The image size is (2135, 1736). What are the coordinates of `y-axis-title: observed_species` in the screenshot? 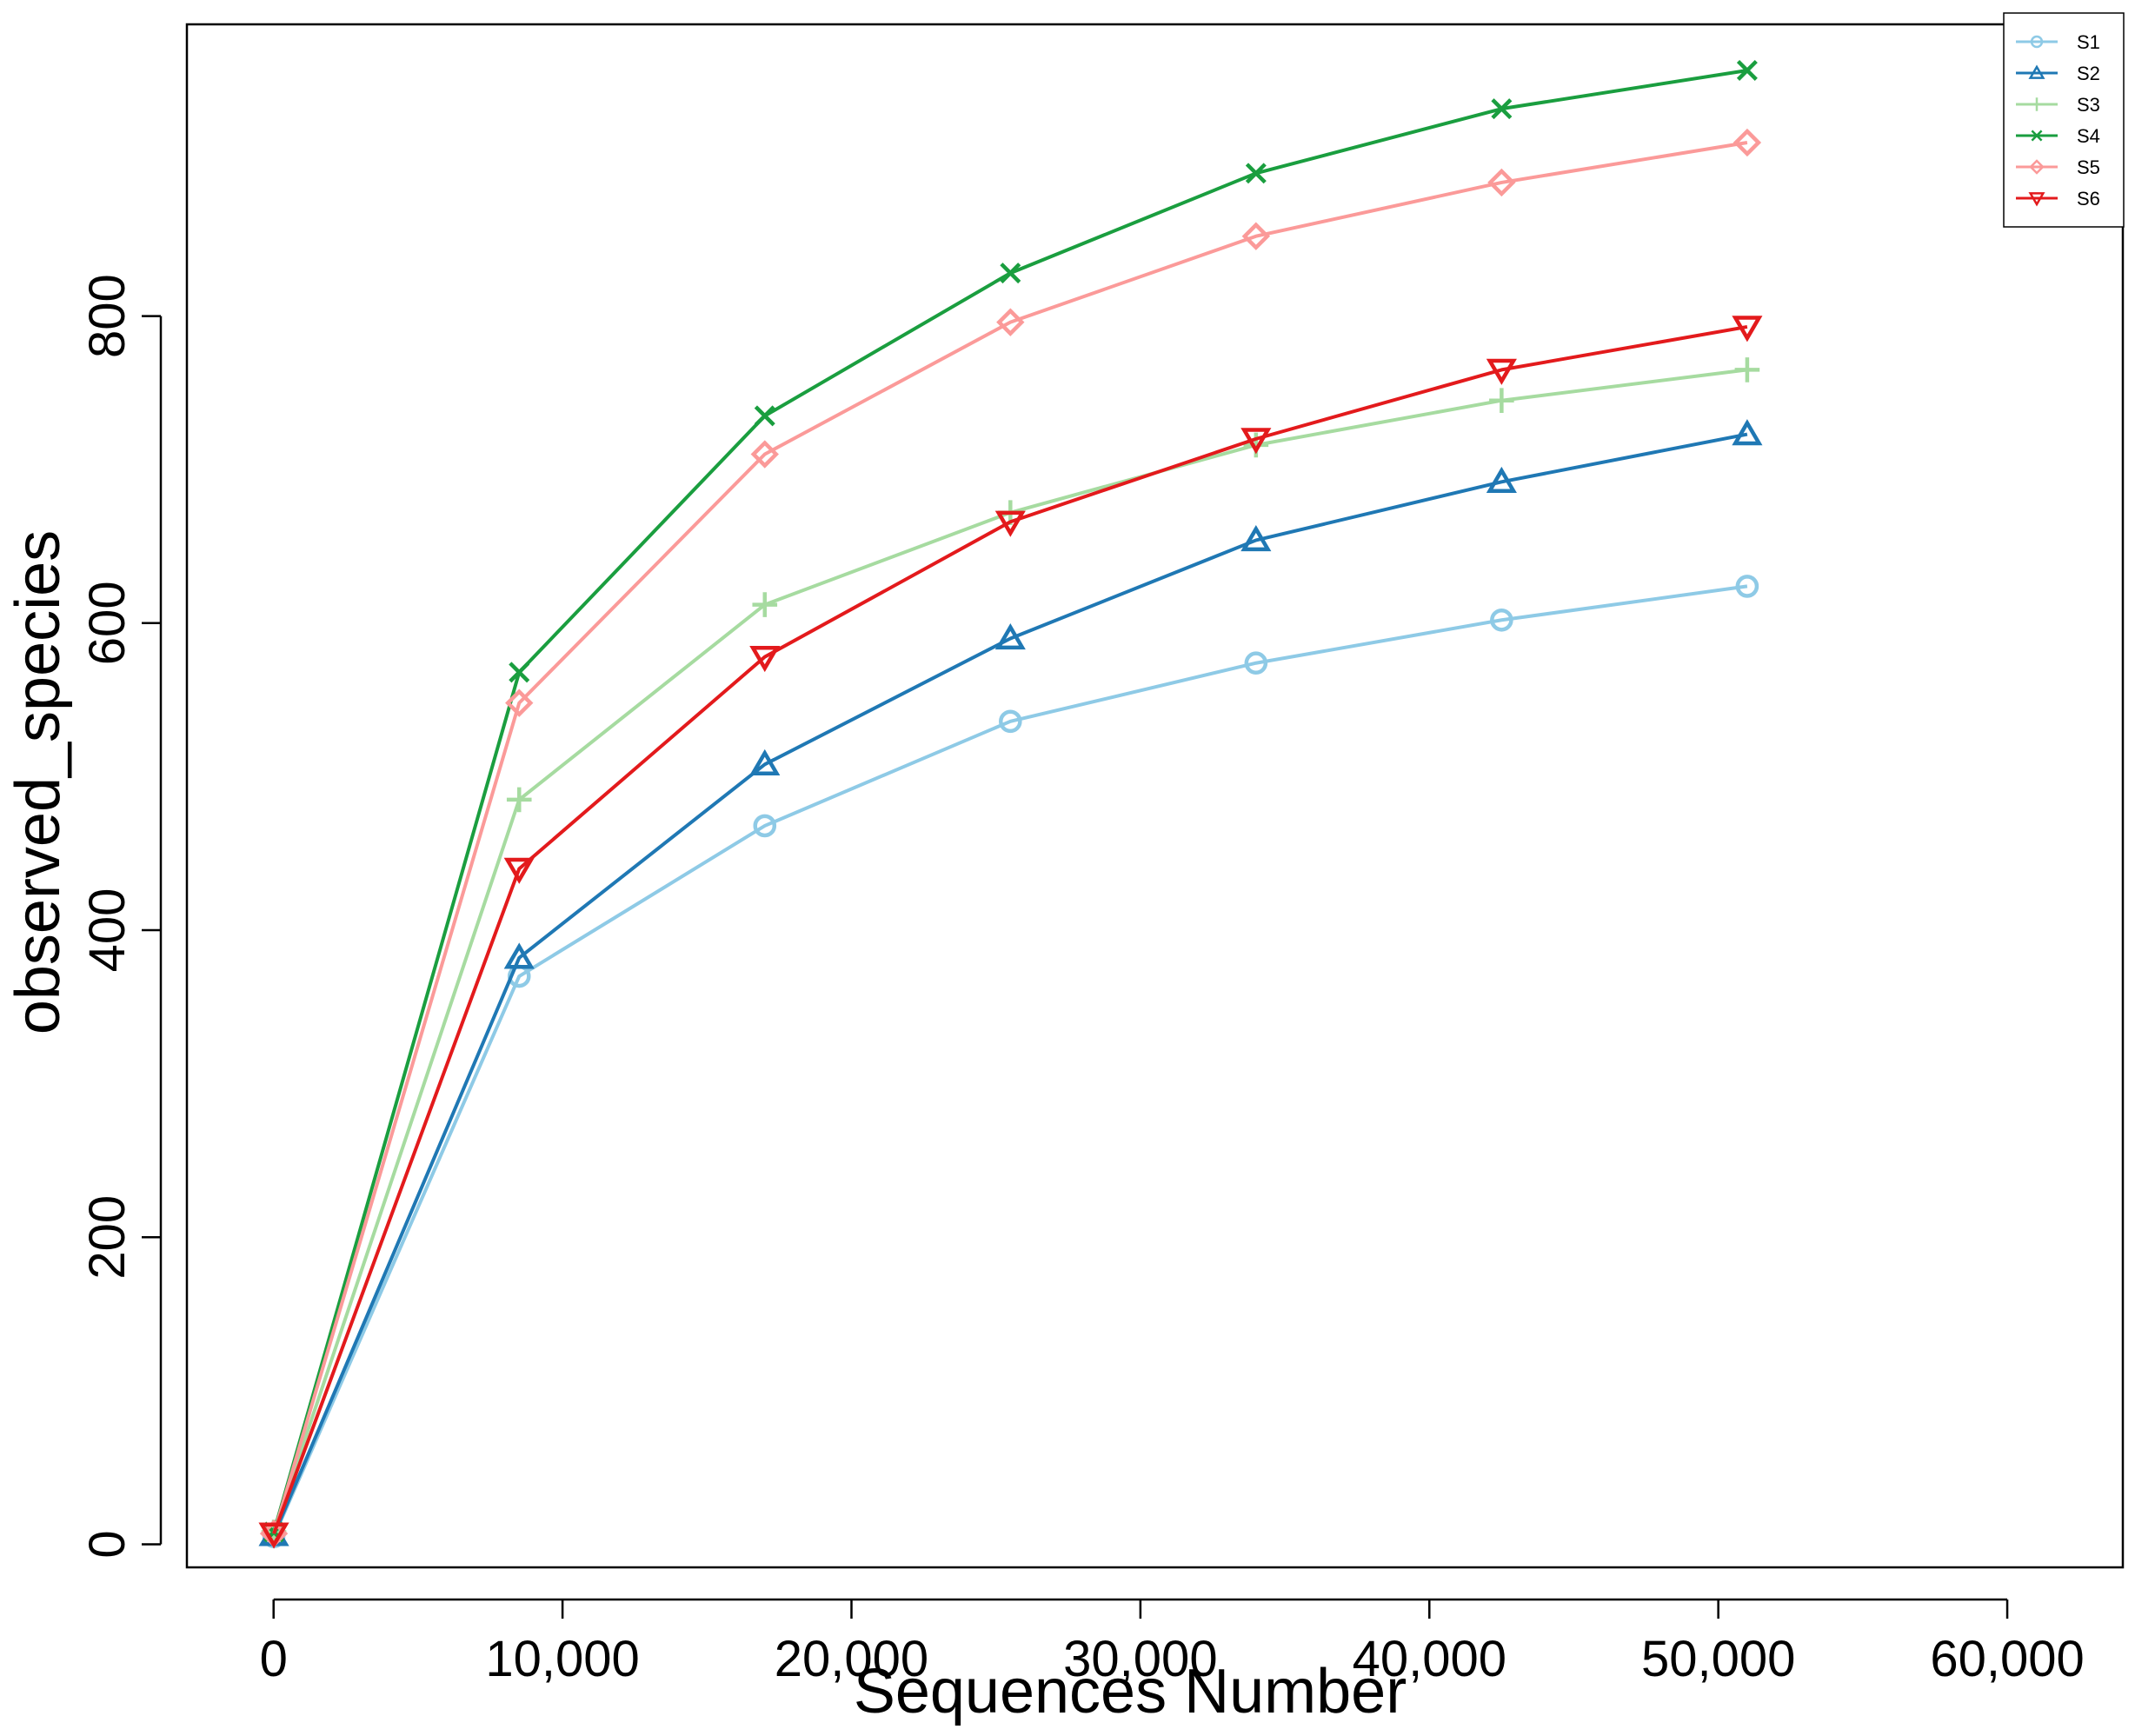 It's located at (38, 782).